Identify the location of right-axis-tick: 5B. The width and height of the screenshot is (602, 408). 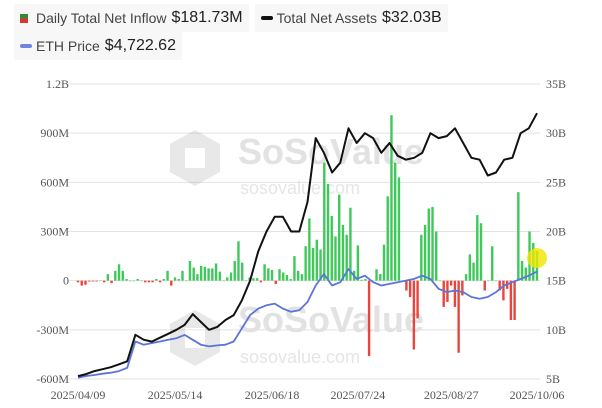
(553, 379).